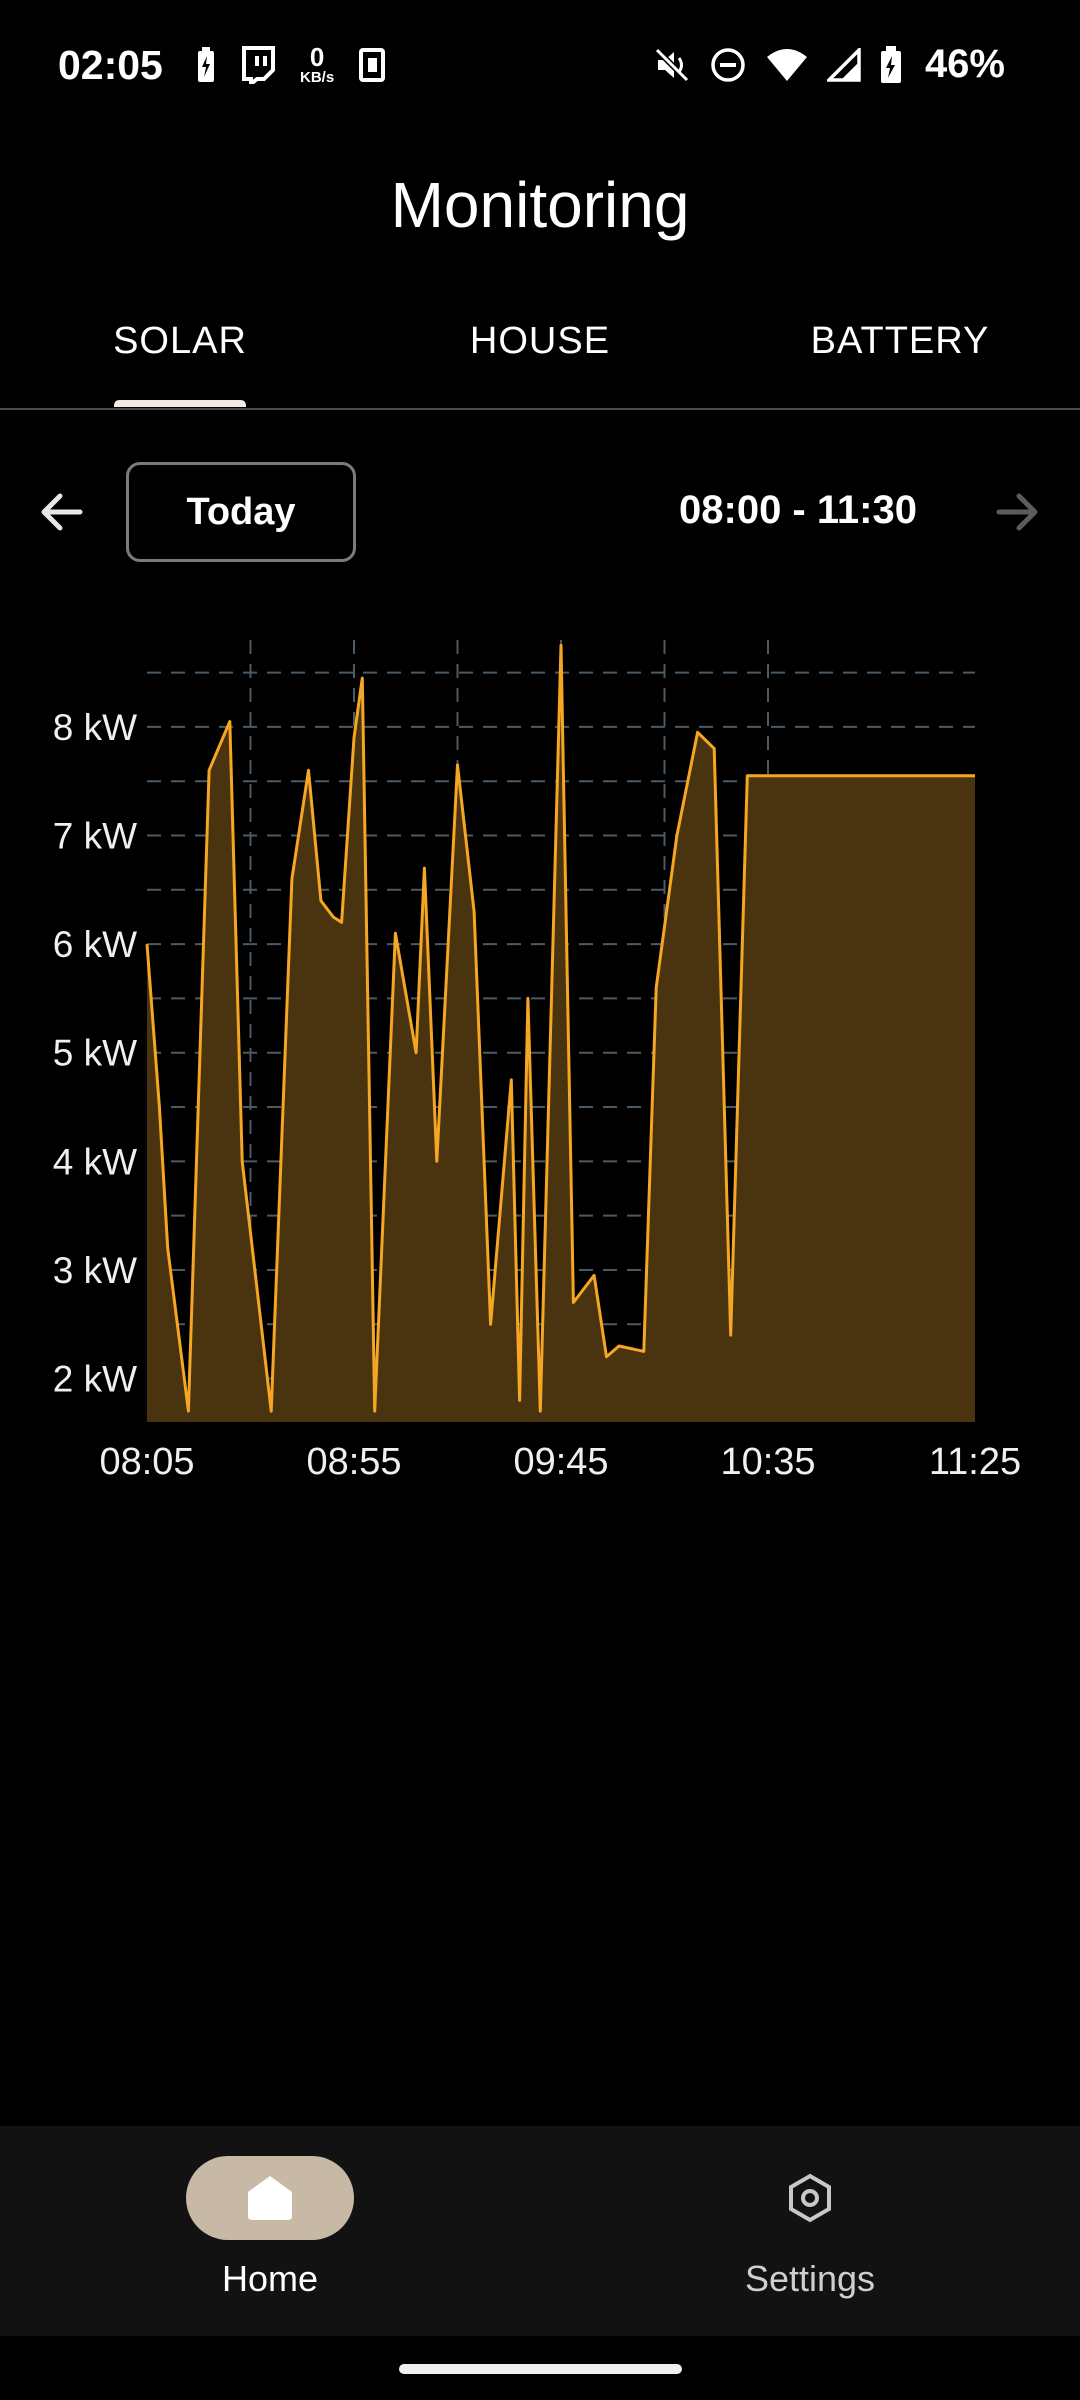 The image size is (1080, 2400). What do you see at coordinates (1017, 512) in the screenshot?
I see `arrow-forward-icon` at bounding box center [1017, 512].